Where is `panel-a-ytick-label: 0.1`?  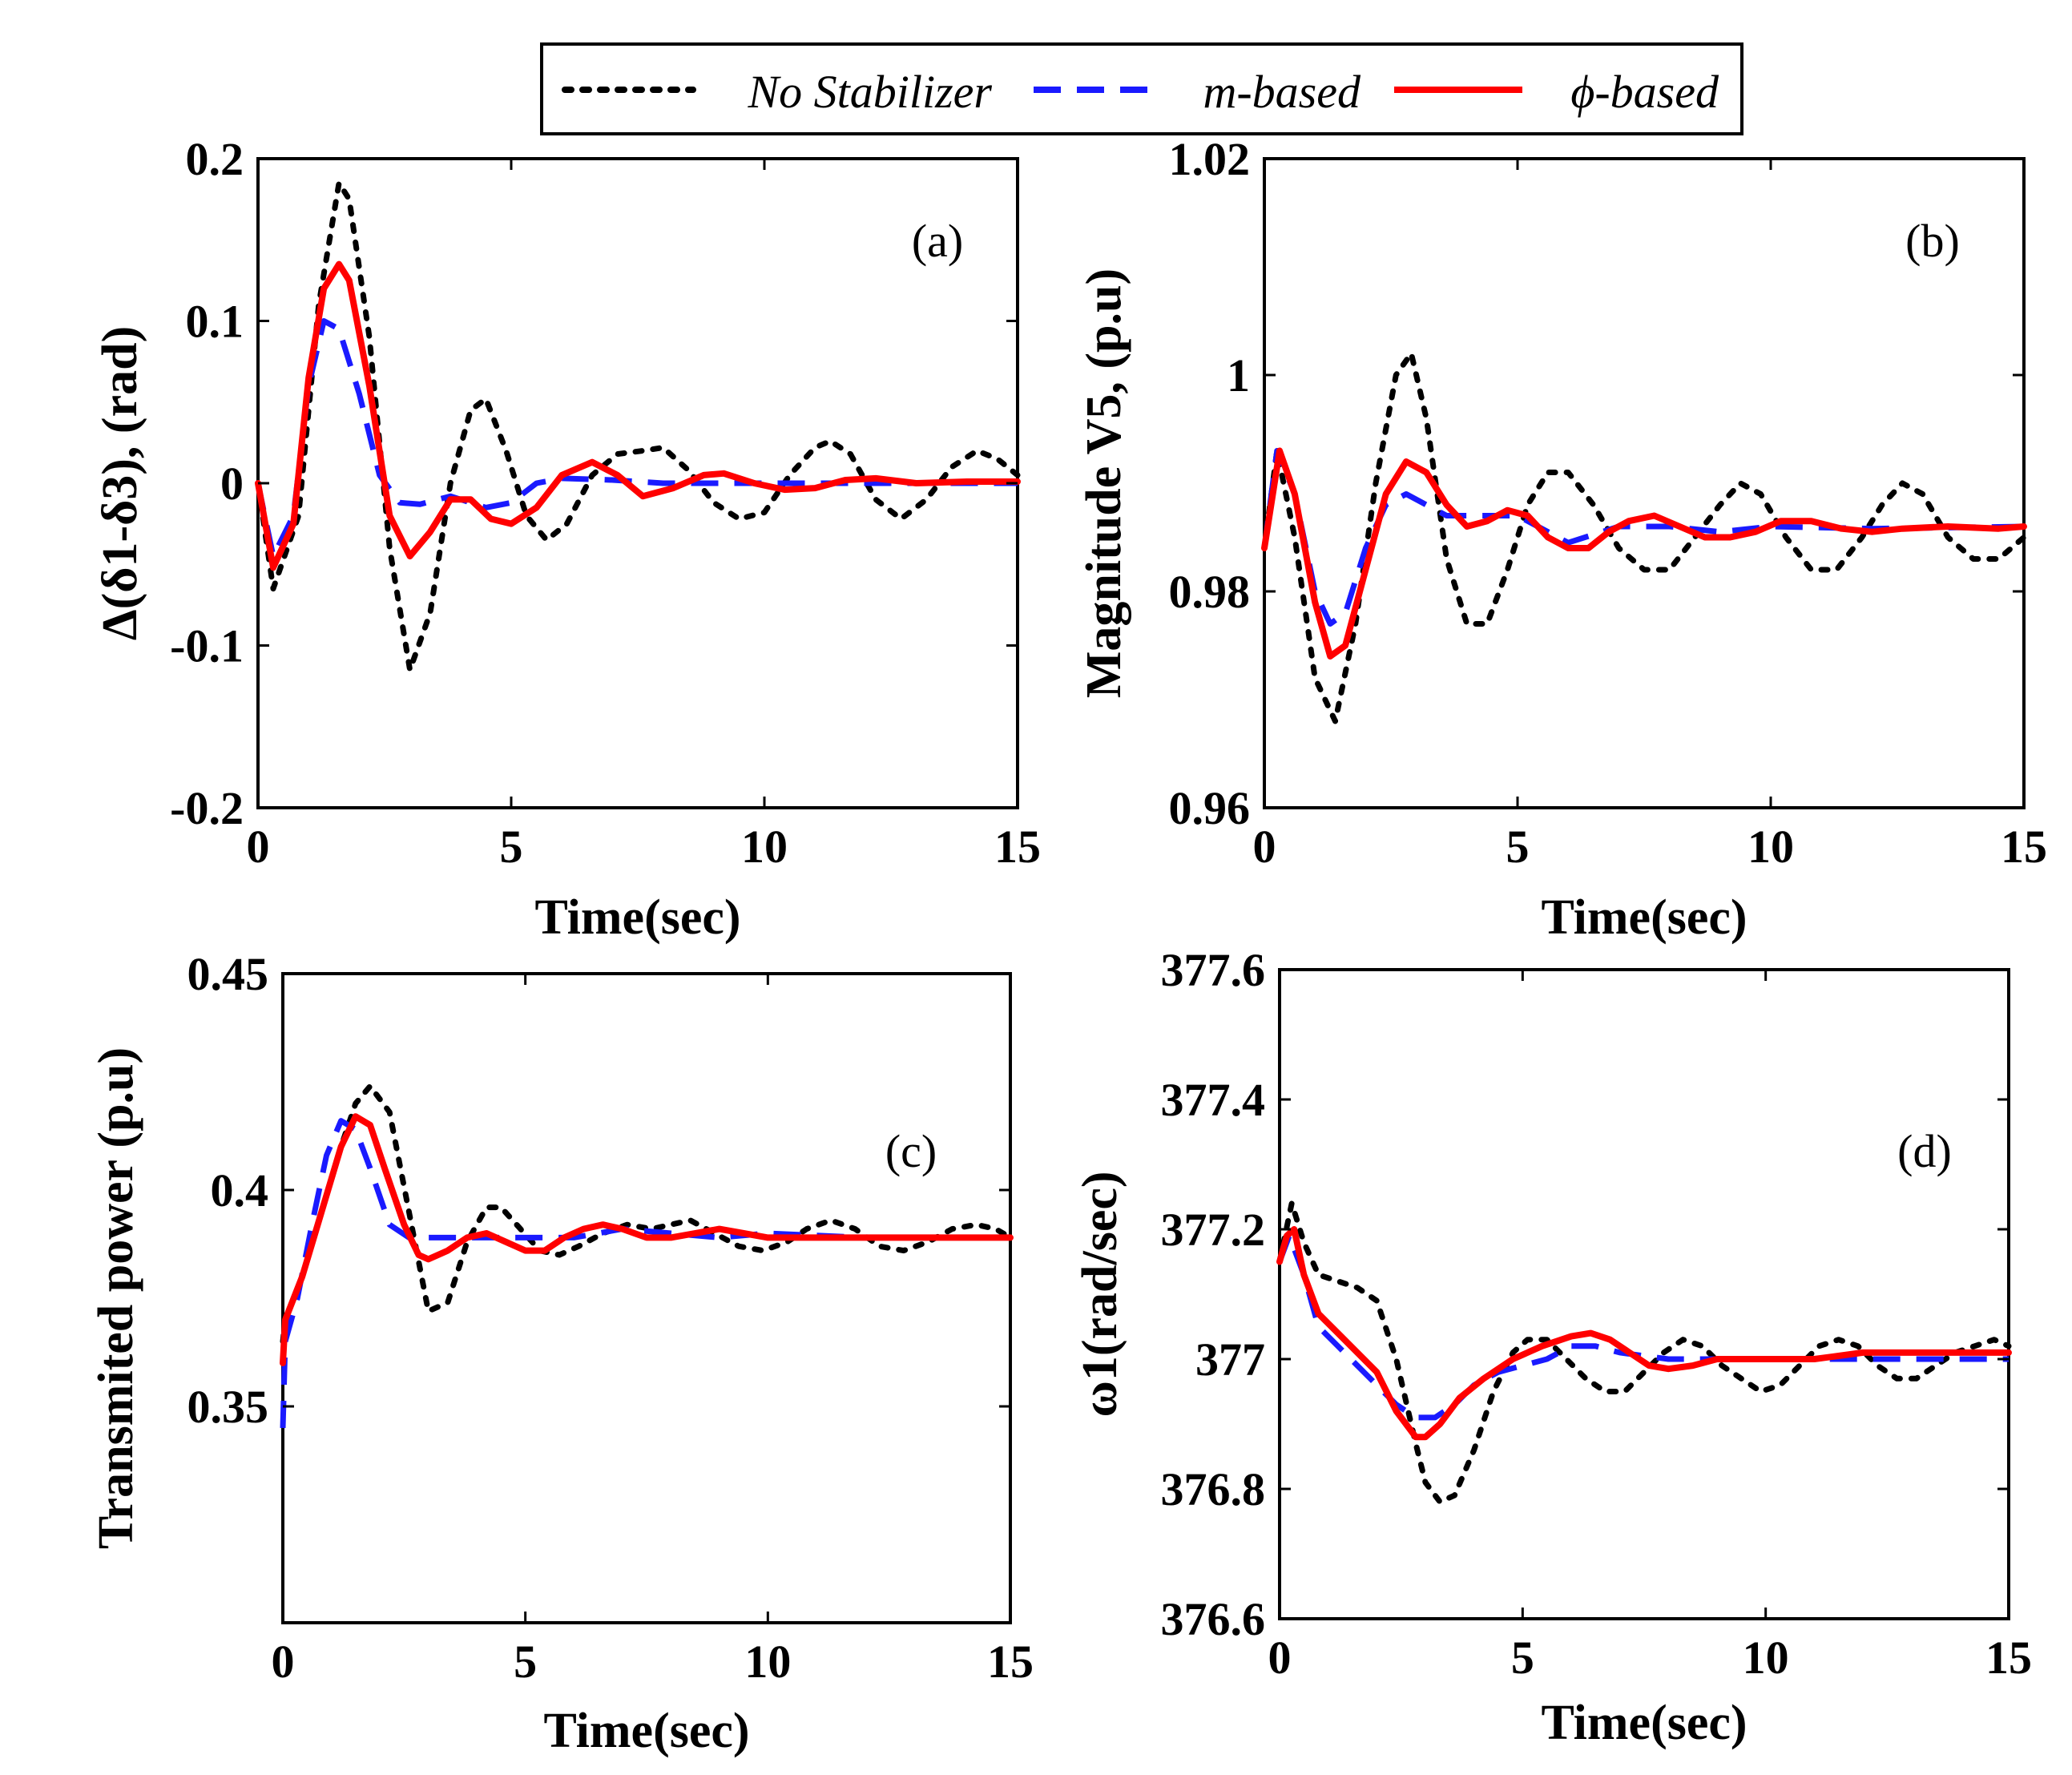 panel-a-ytick-label: 0.1 is located at coordinates (215, 322).